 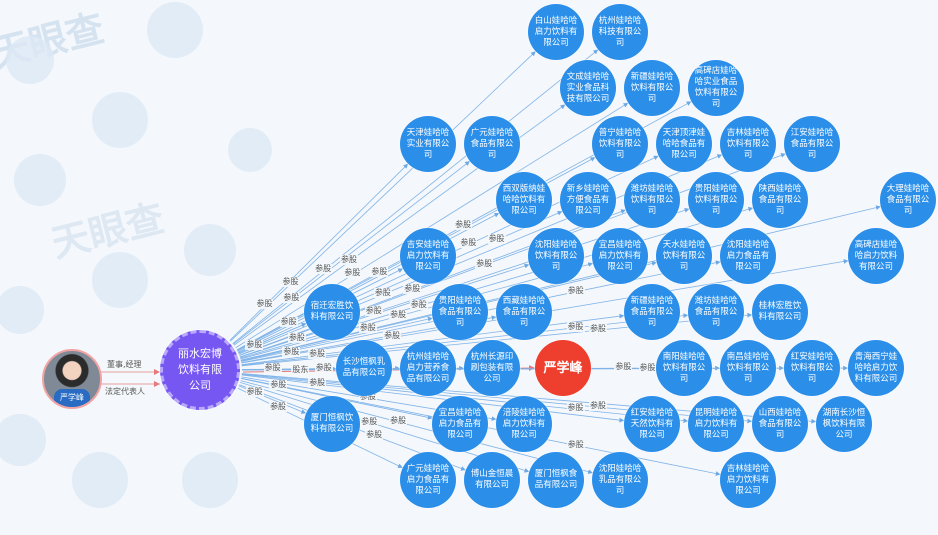 I want to click on company-node: 湖南长沙恒枫饮料有限公司, so click(x=844, y=424).